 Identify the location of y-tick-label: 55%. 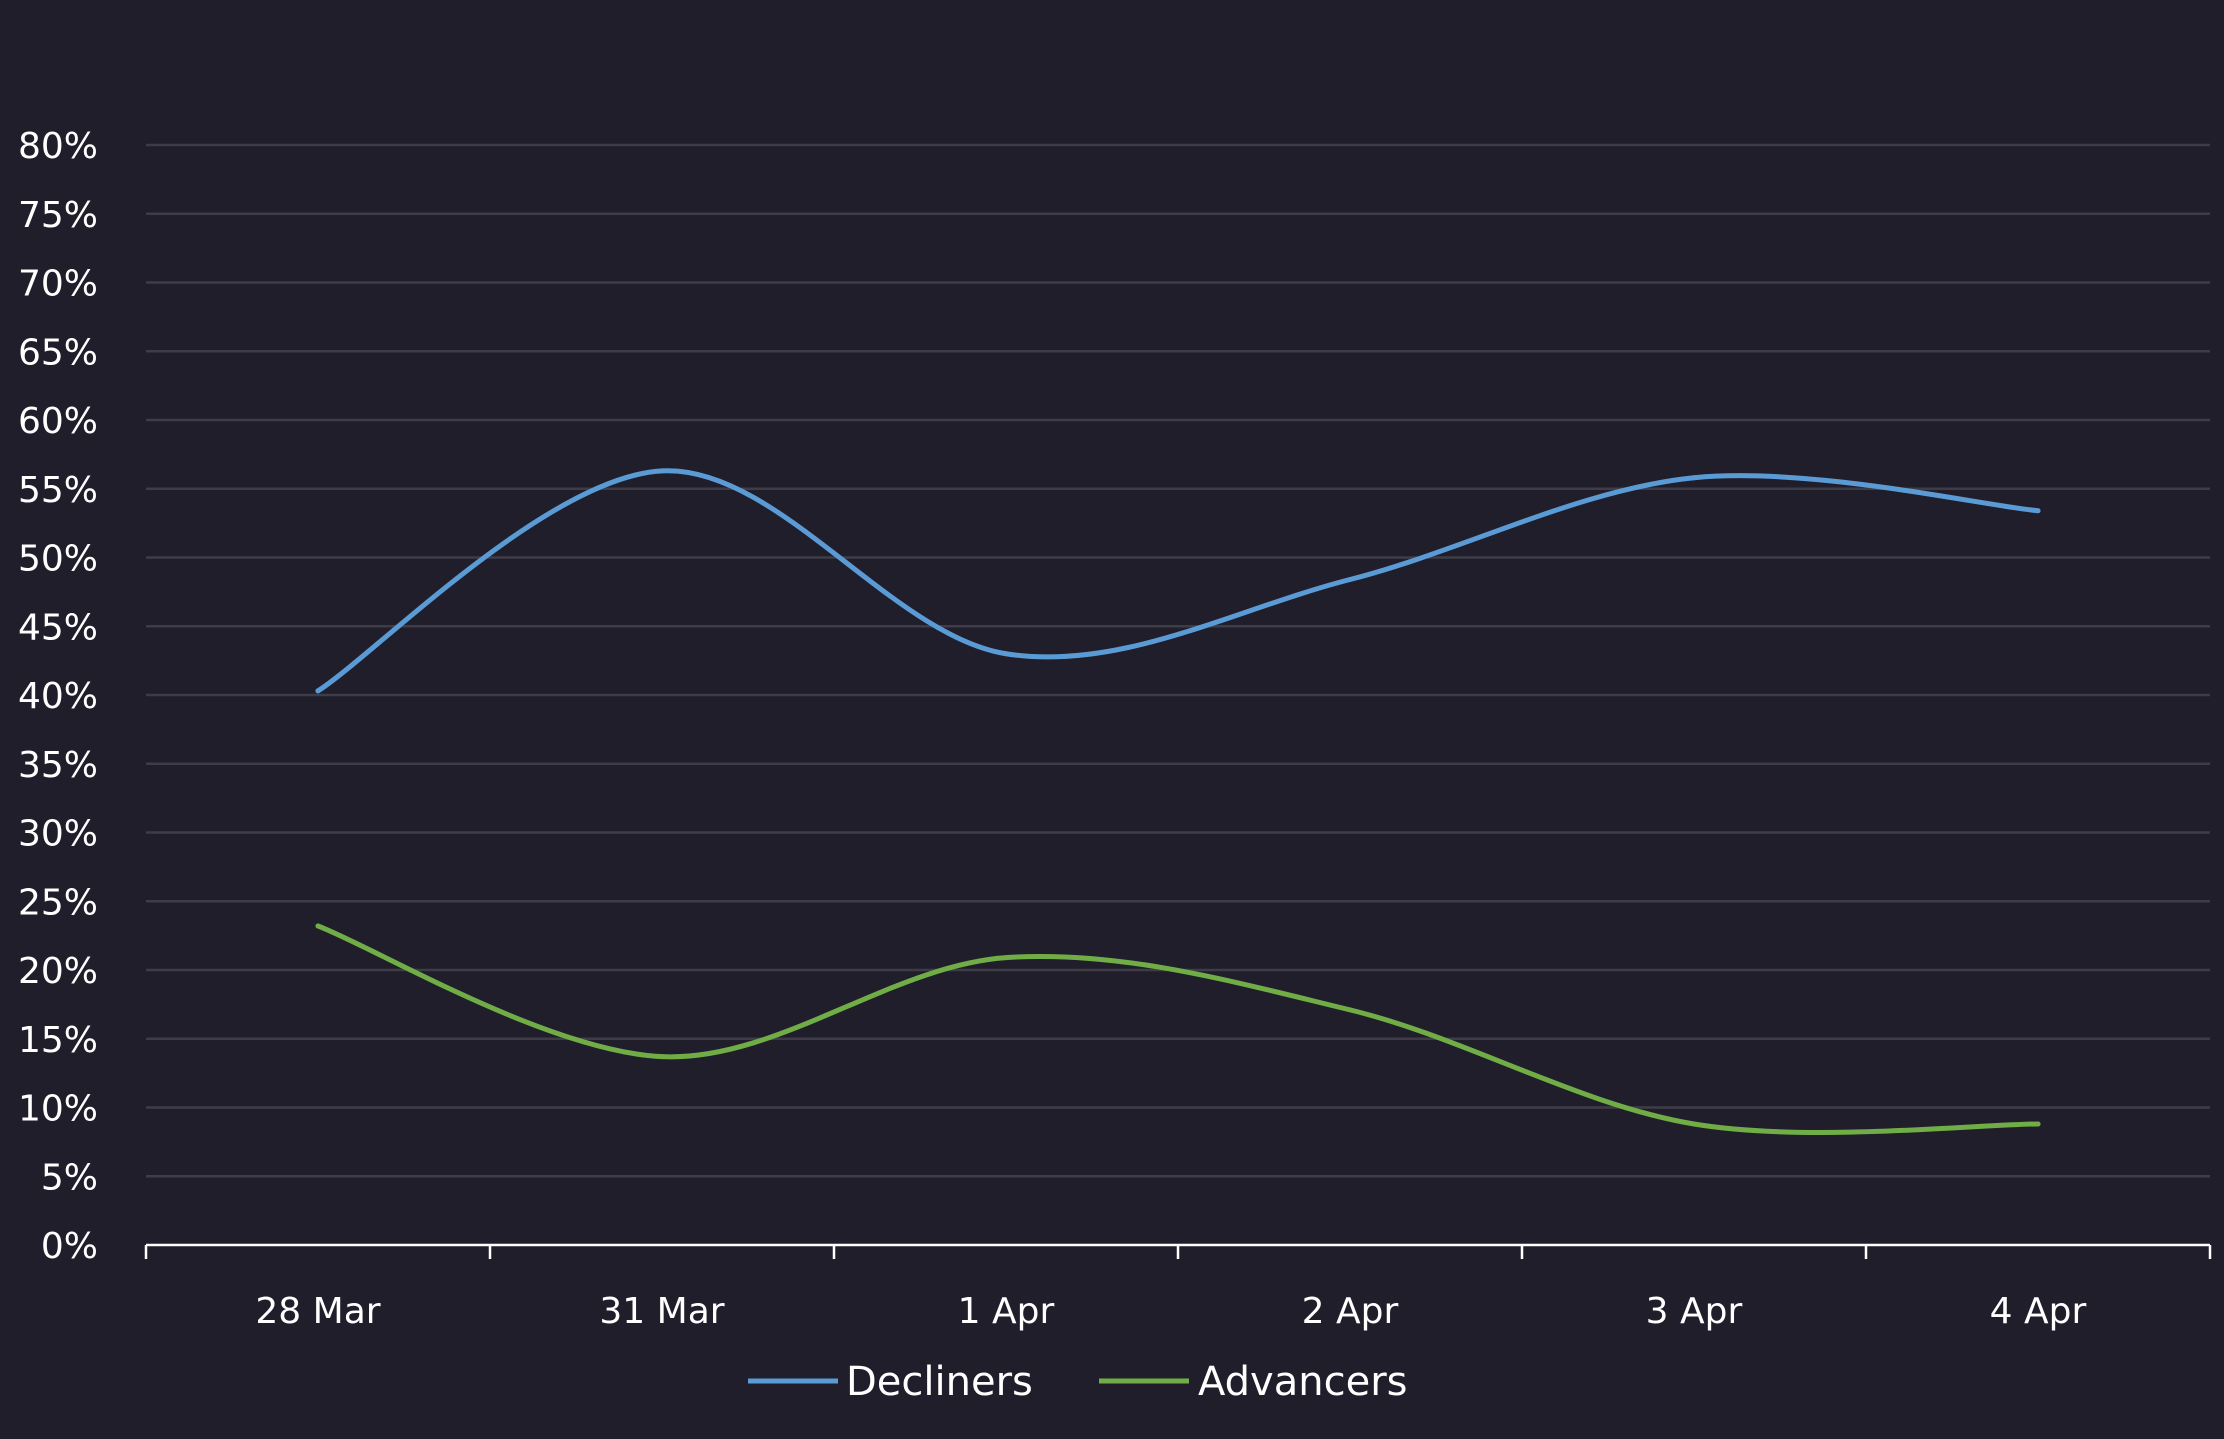
(58, 490).